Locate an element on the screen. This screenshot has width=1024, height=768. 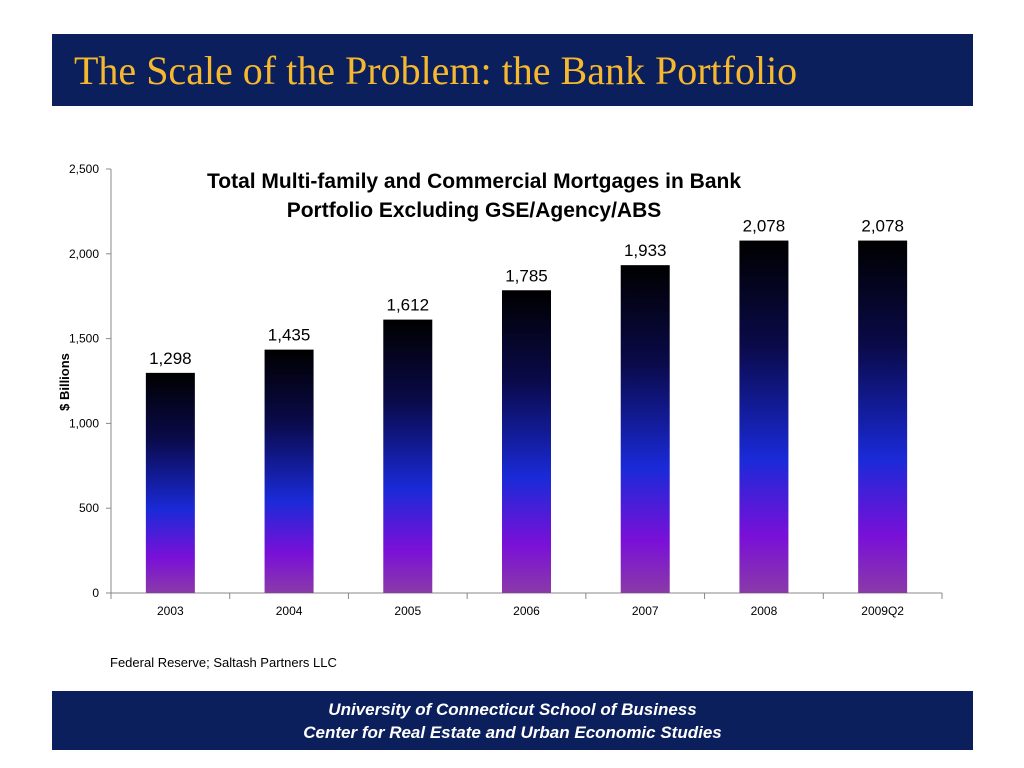
bar-value-label: 1,298 is located at coordinates (170, 358).